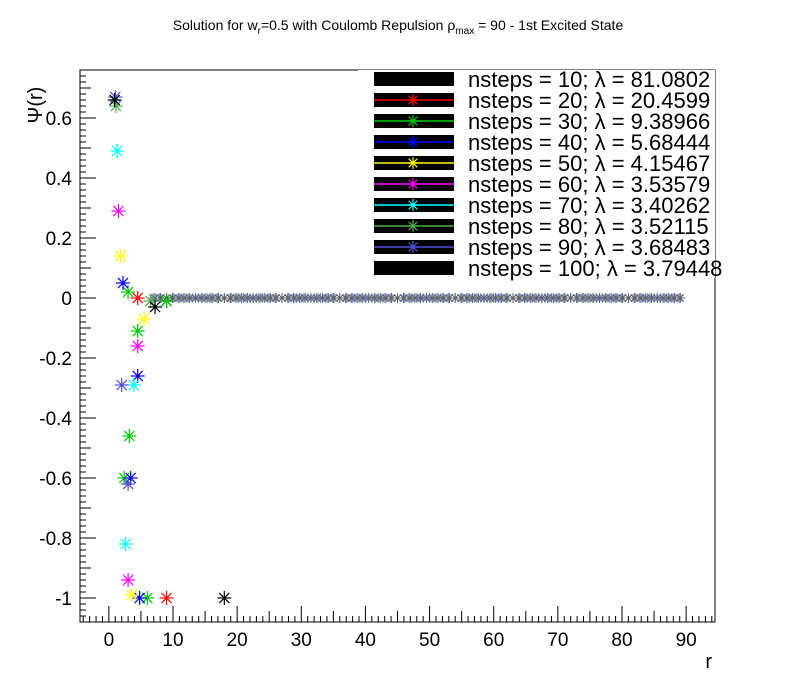 The image size is (796, 692). I want to click on legend-label: nsteps = 20; λ = 20.4599, so click(589, 100).